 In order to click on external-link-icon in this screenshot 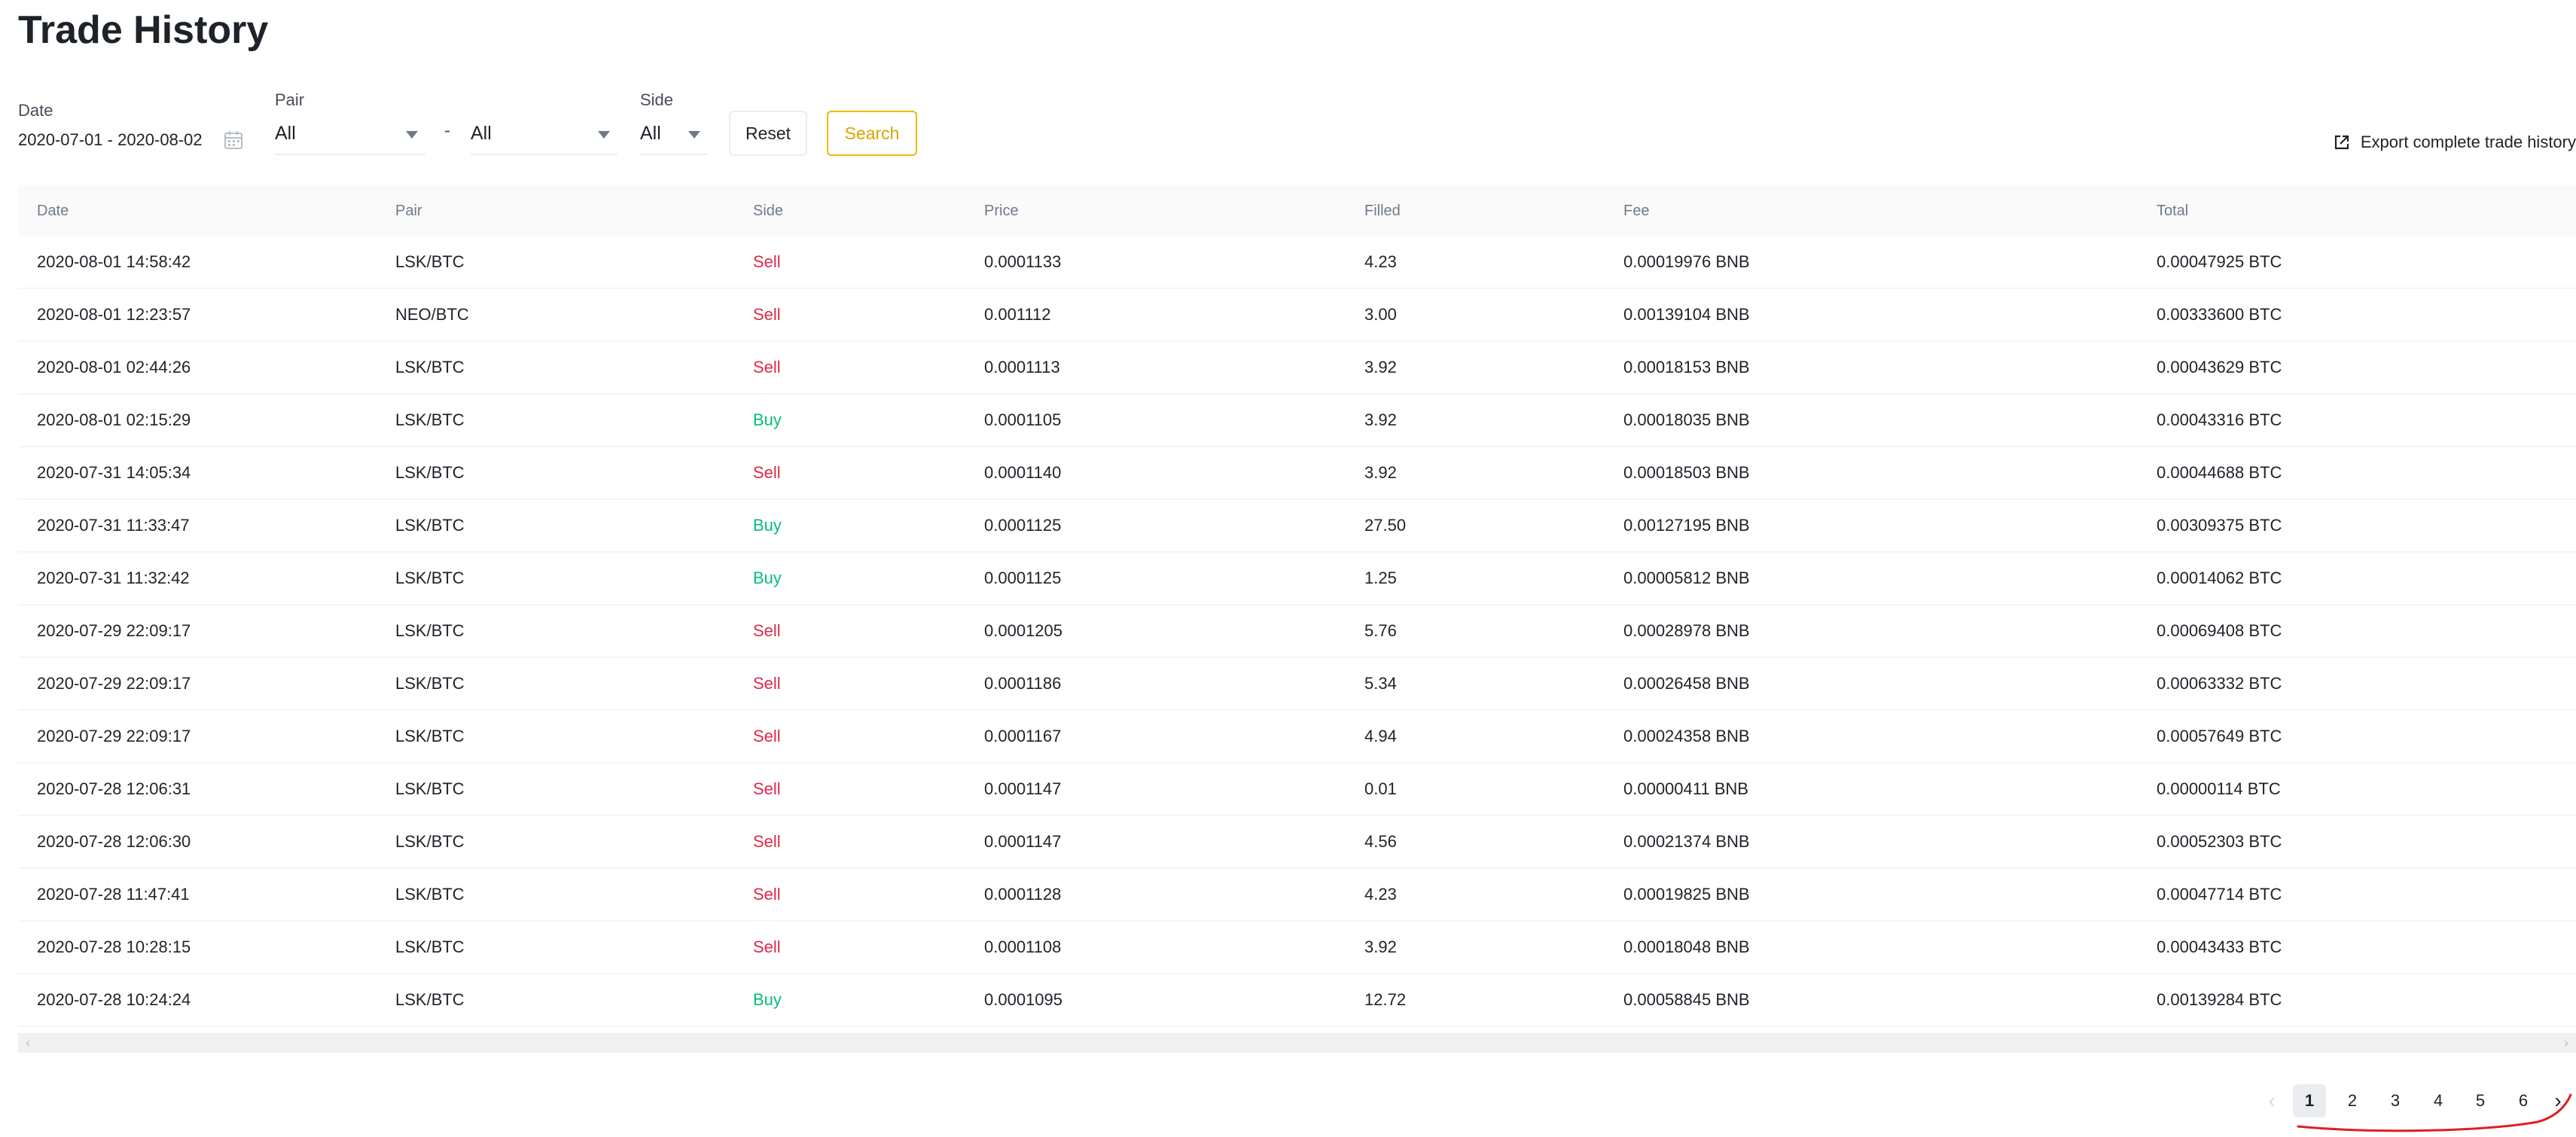, I will do `click(2341, 143)`.